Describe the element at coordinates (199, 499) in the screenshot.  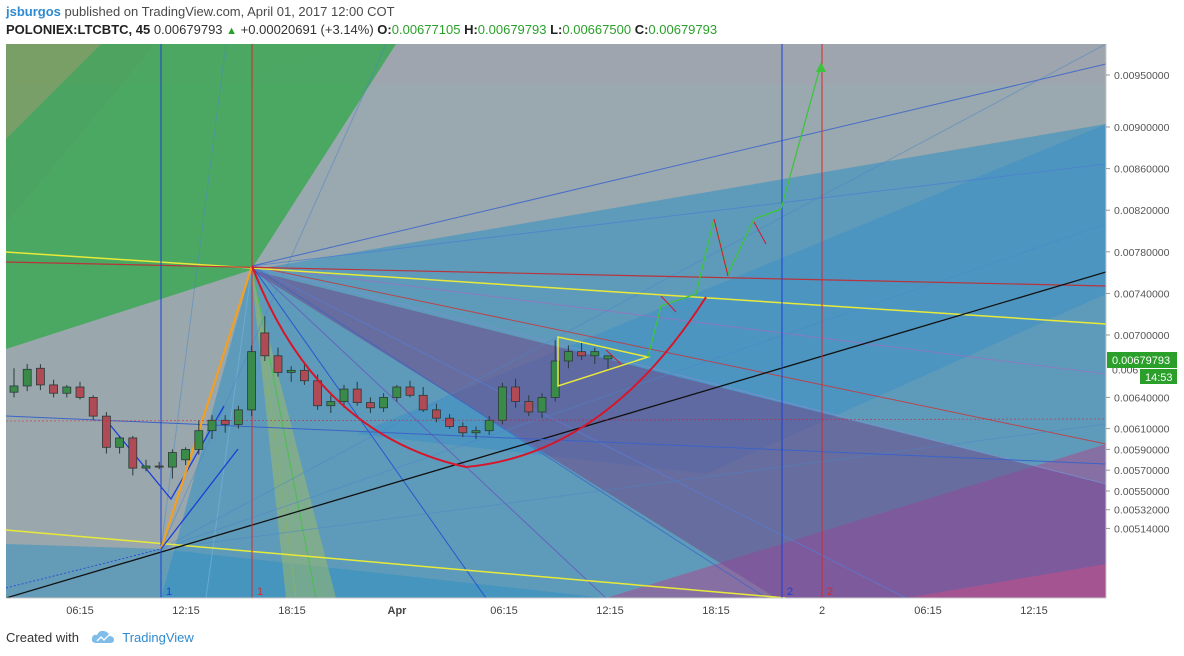
I see `blue-support-line` at that location.